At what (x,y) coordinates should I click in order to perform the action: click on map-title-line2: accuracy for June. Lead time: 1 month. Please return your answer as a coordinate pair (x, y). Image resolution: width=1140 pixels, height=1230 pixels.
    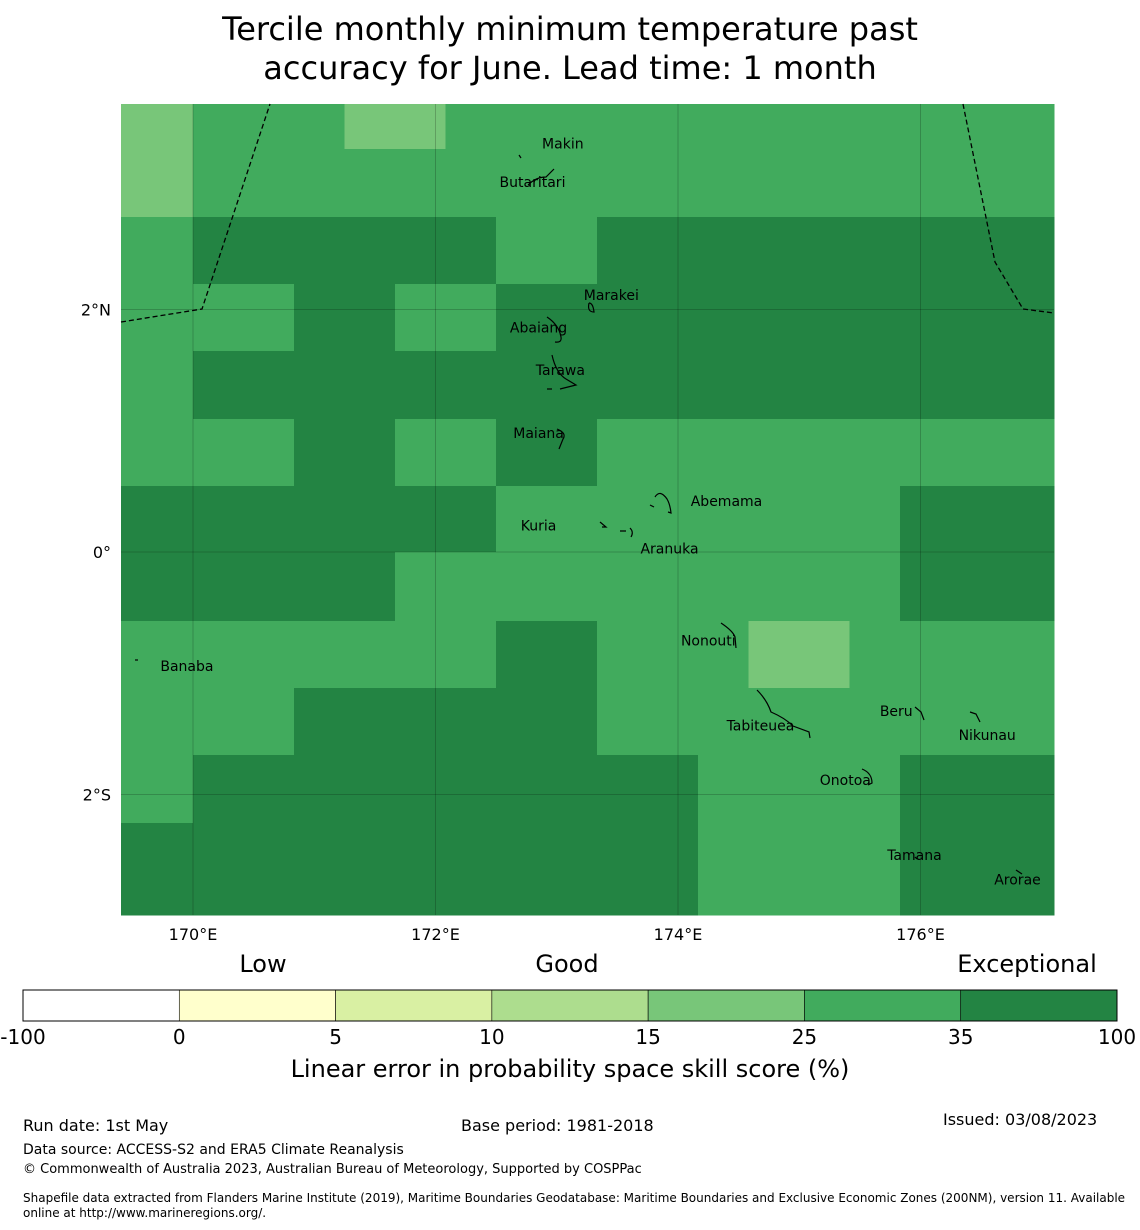
    Looking at the image, I should click on (570, 68).